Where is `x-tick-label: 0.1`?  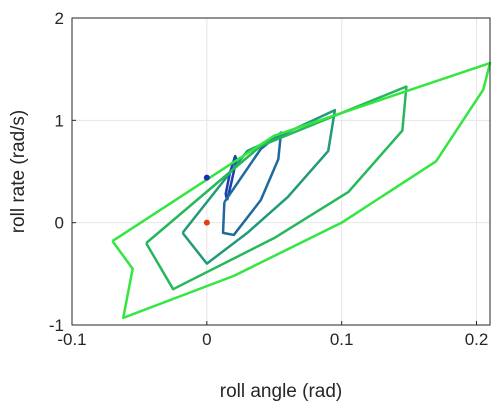 x-tick-label: 0.1 is located at coordinates (342, 339).